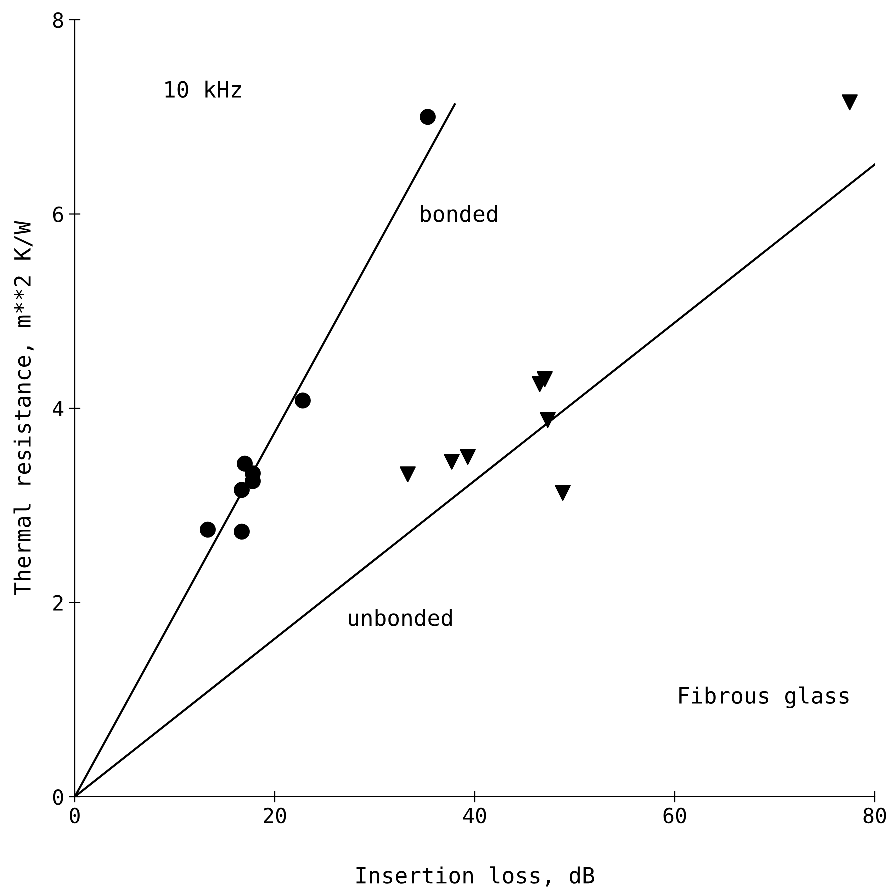 Image resolution: width=891 pixels, height=896 pixels. What do you see at coordinates (875, 816) in the screenshot?
I see `x-tick-label: 80` at bounding box center [875, 816].